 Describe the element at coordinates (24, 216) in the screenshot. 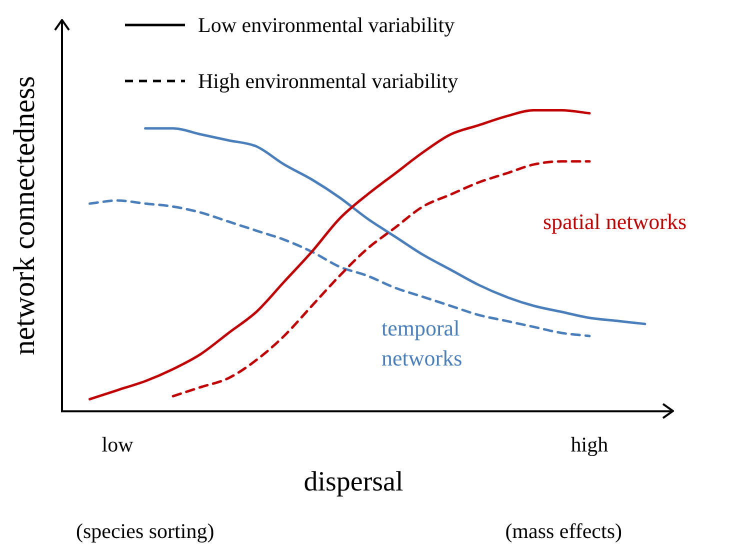

I see `y-axis-title: network connectedness` at that location.